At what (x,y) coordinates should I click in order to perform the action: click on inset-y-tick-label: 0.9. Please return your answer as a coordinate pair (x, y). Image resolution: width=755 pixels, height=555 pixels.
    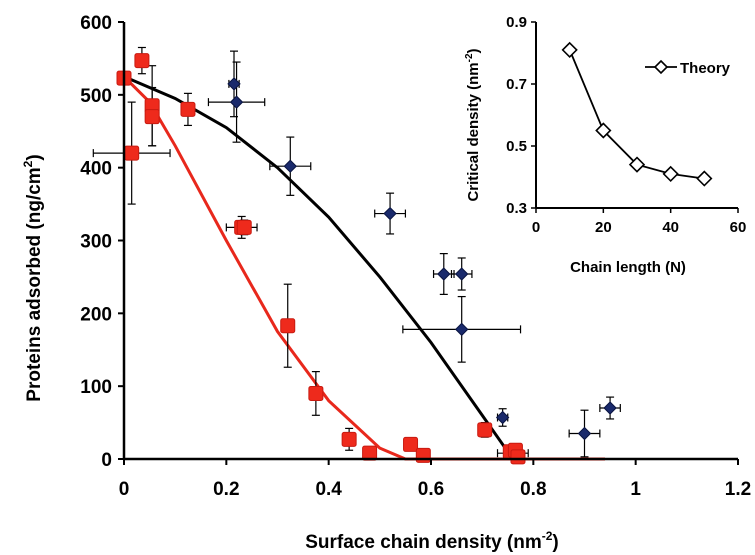
    Looking at the image, I should click on (516, 22).